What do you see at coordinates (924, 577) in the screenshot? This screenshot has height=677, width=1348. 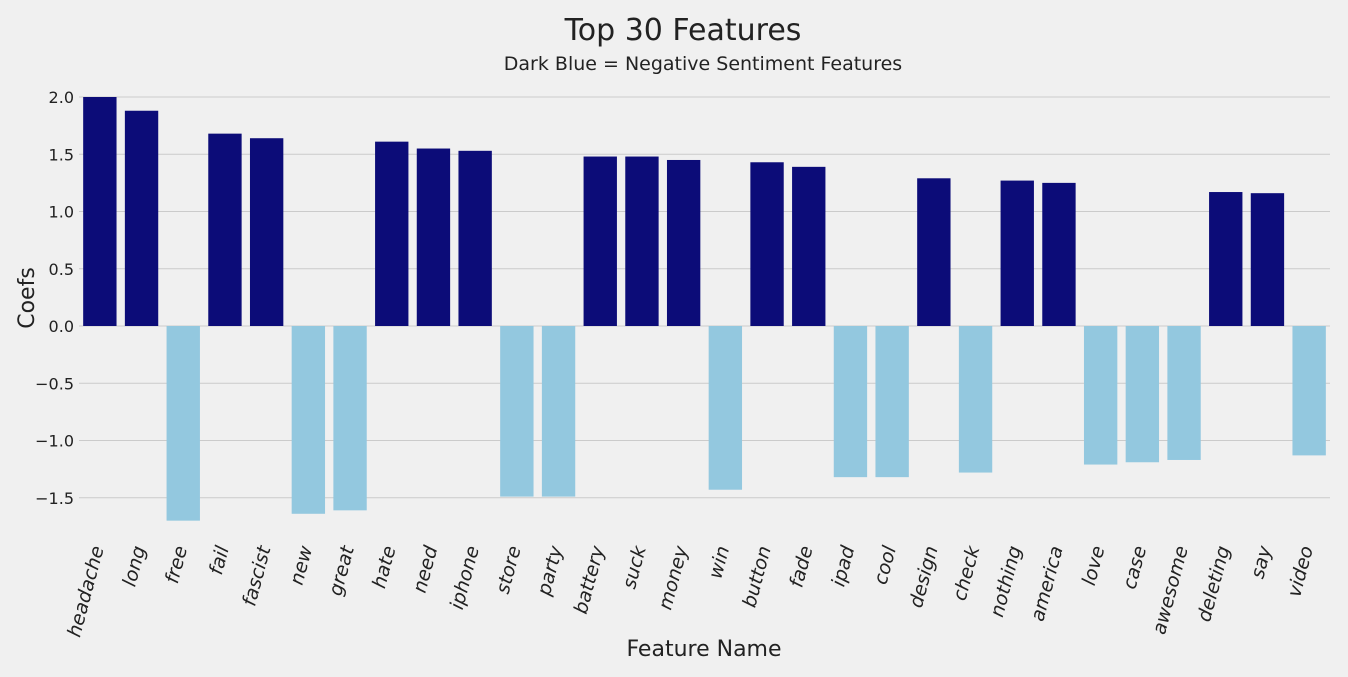 I see `x-tick-label: design` at bounding box center [924, 577].